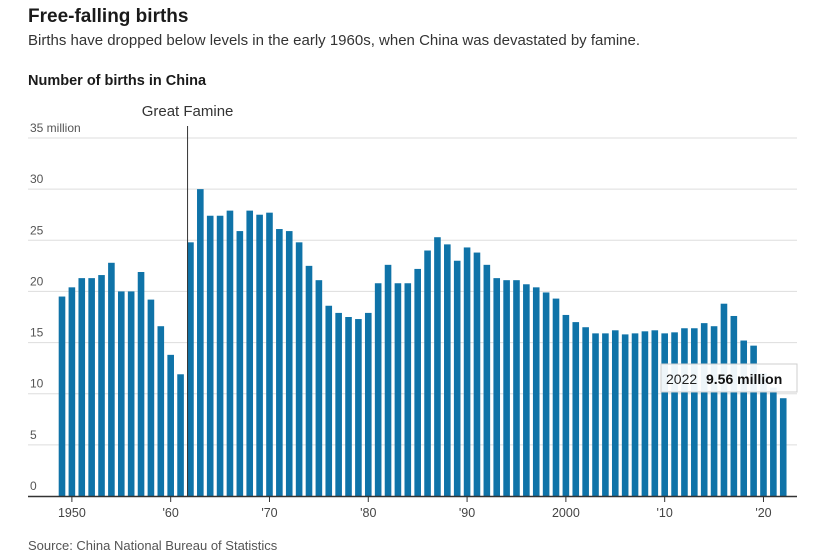 The image size is (818, 559). What do you see at coordinates (170, 425) in the screenshot?
I see `bar-1960` at bounding box center [170, 425].